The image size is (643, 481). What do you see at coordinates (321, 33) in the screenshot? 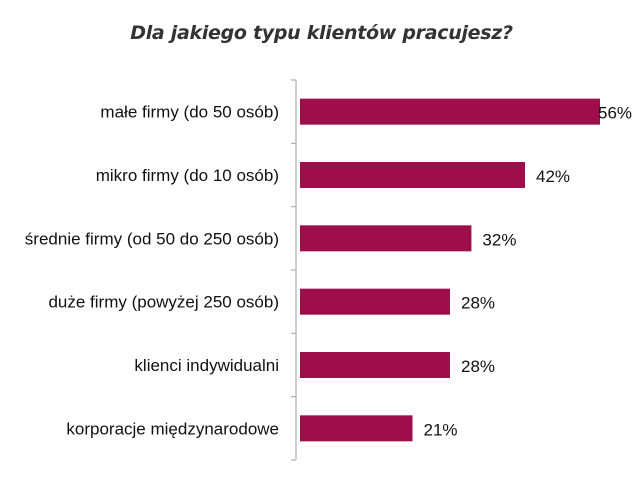
I see `chart-title: Dla jakiego typu klientów pracujesz?` at bounding box center [321, 33].